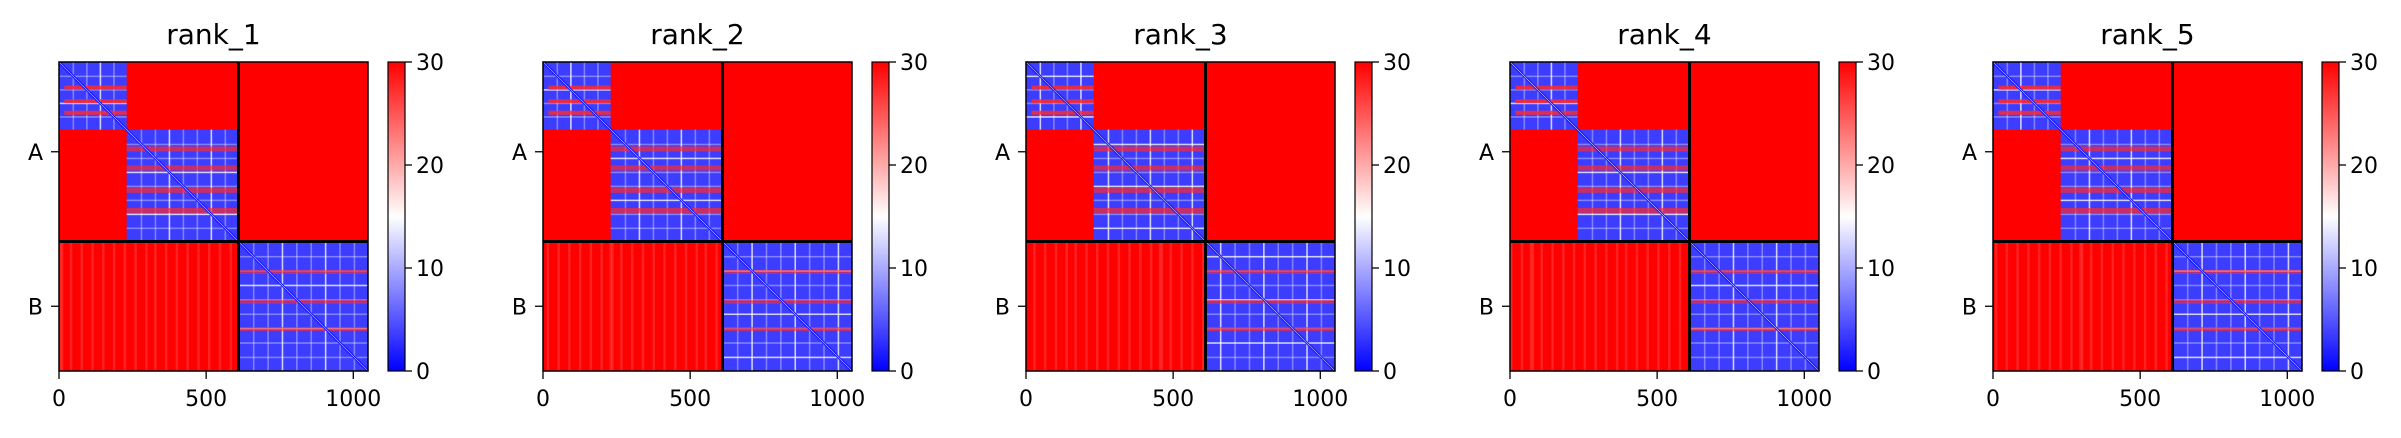  I want to click on y-tick-label: B, so click(1486, 307).